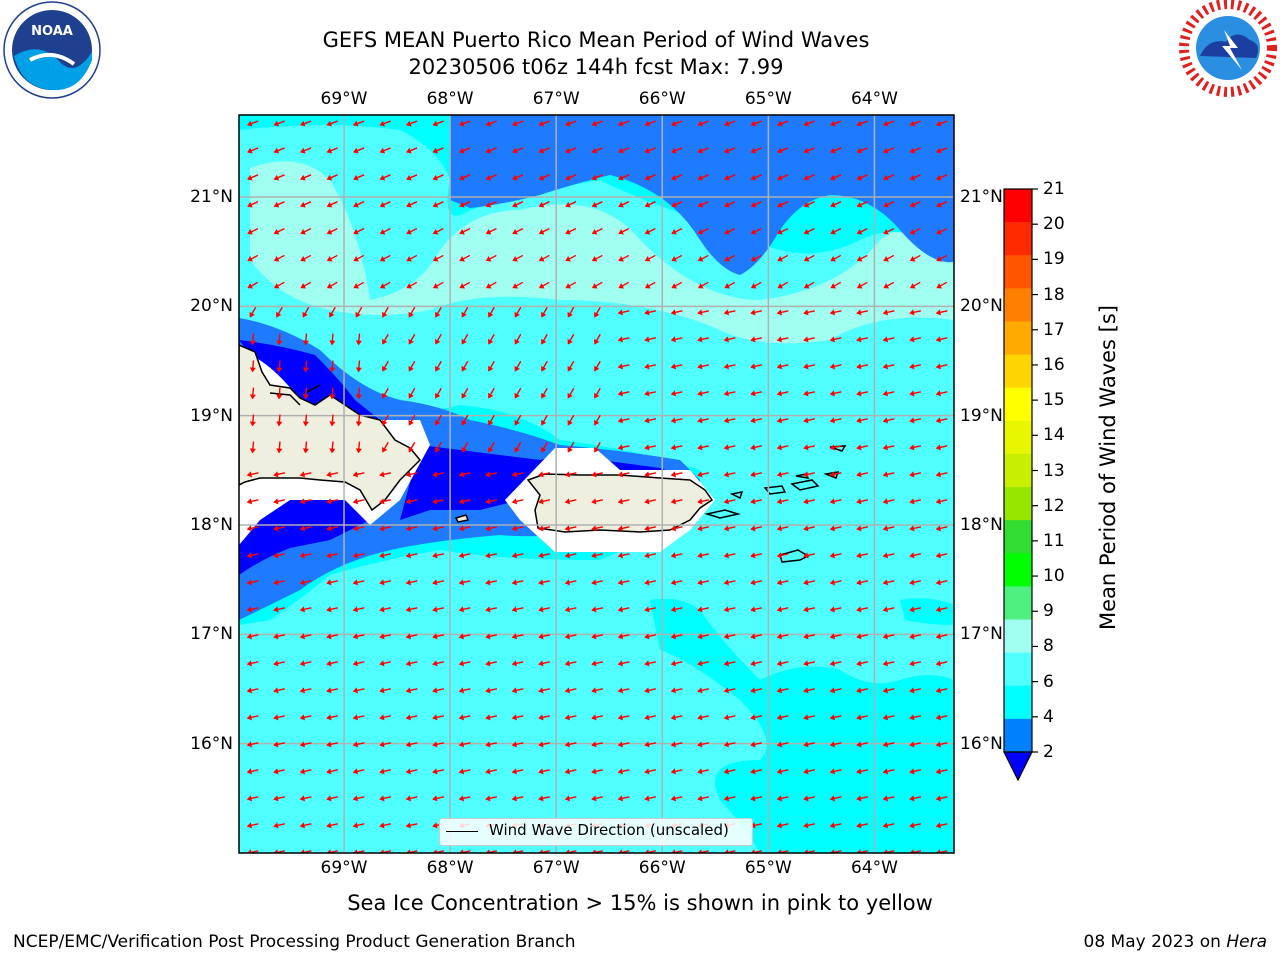  I want to click on lat-tick-label: 17°N, so click(981, 634).